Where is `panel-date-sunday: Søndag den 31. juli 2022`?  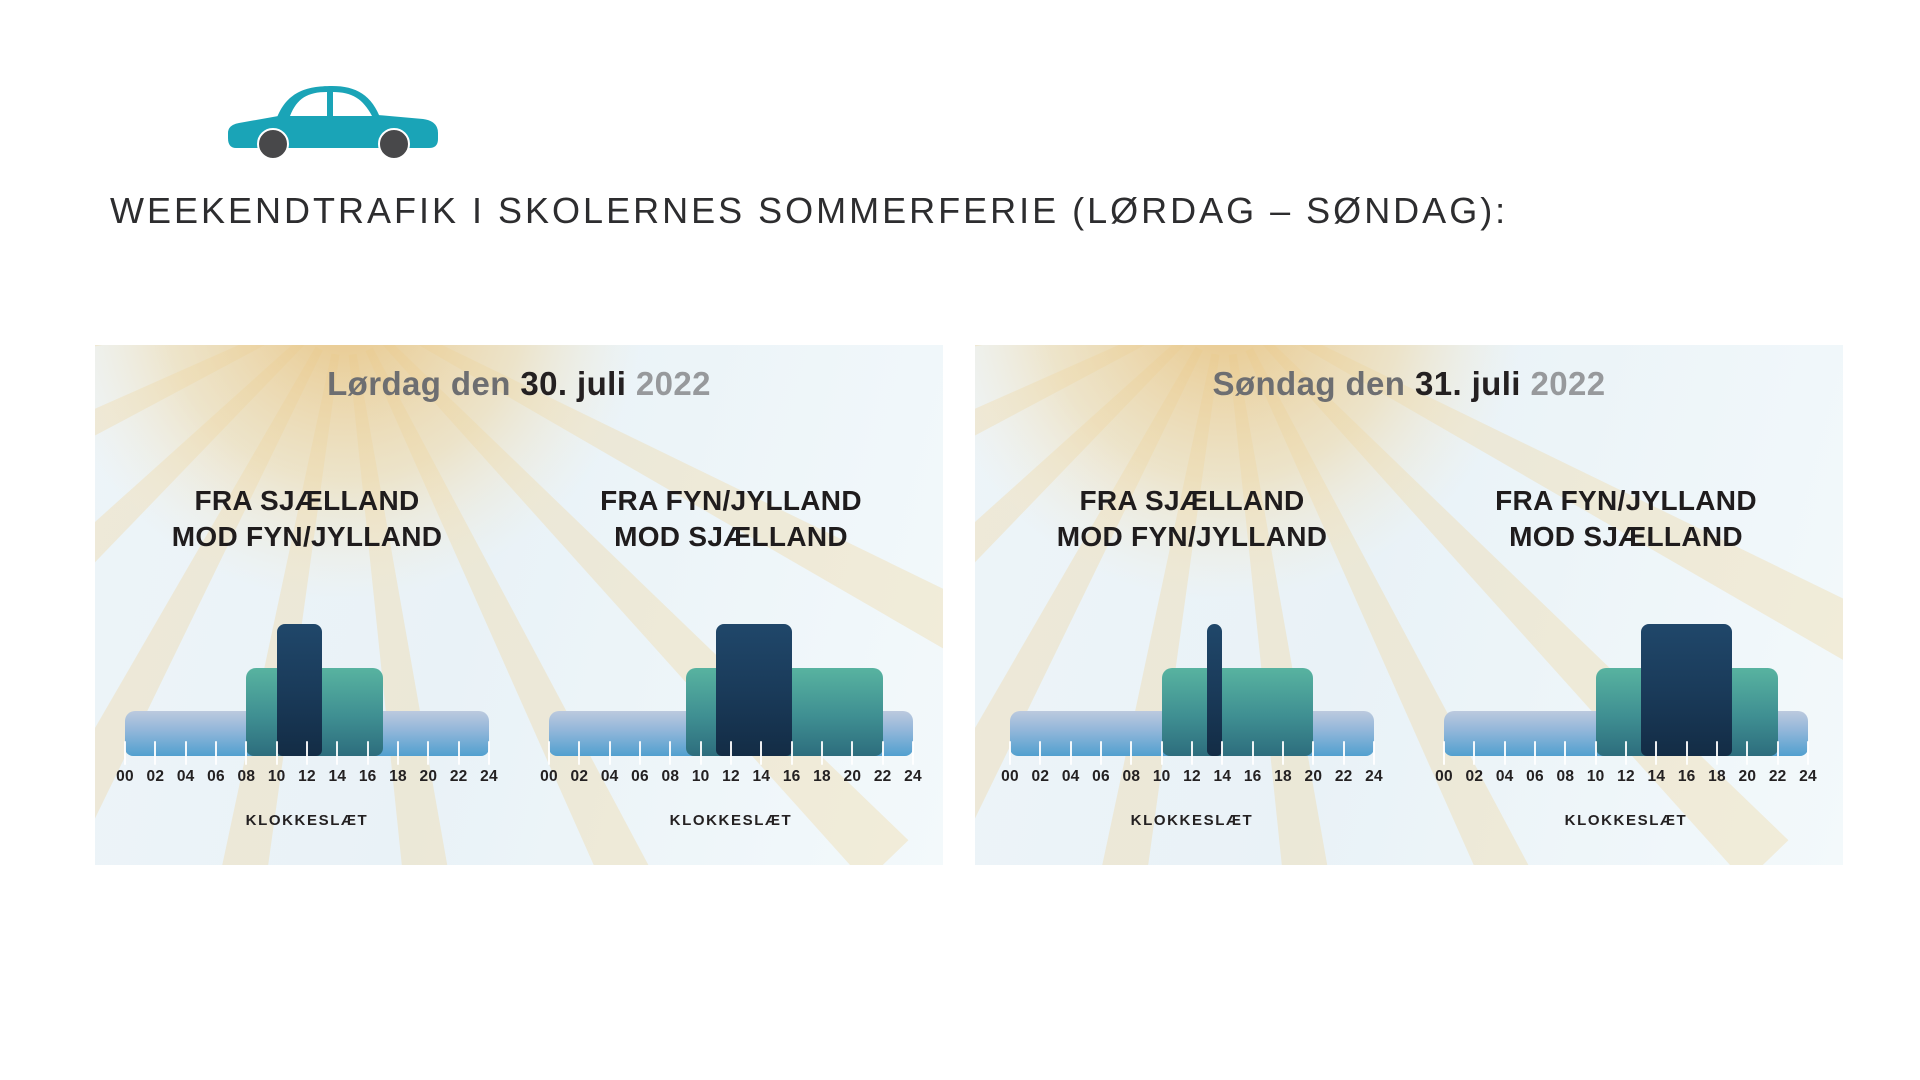 panel-date-sunday: Søndag den 31. juli 2022 is located at coordinates (1409, 384).